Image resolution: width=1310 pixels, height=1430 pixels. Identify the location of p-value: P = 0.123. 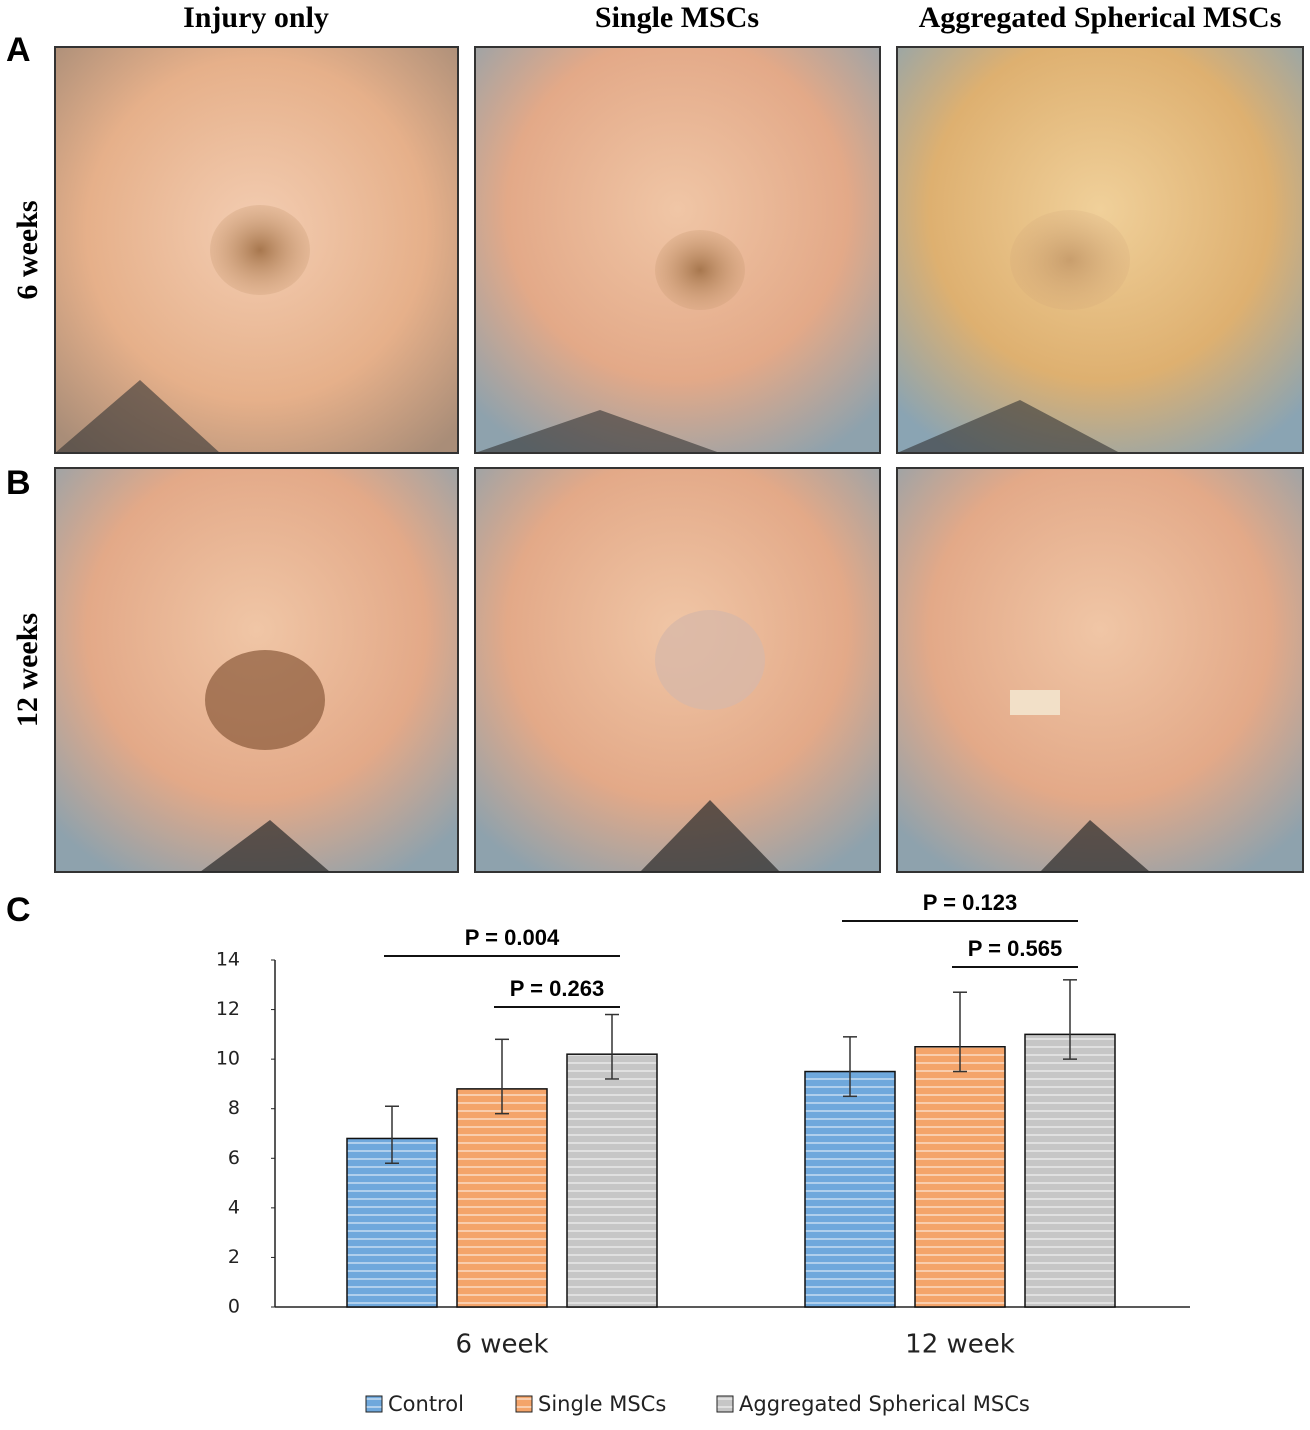
(970, 902).